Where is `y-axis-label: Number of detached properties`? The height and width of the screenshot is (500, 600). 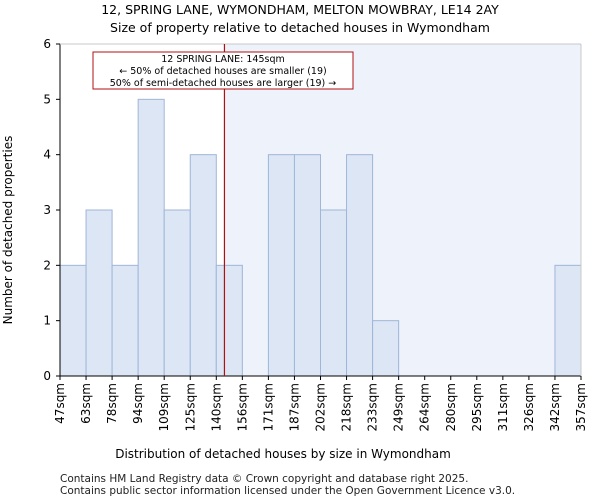
y-axis-label: Number of detached properties is located at coordinates (8, 230).